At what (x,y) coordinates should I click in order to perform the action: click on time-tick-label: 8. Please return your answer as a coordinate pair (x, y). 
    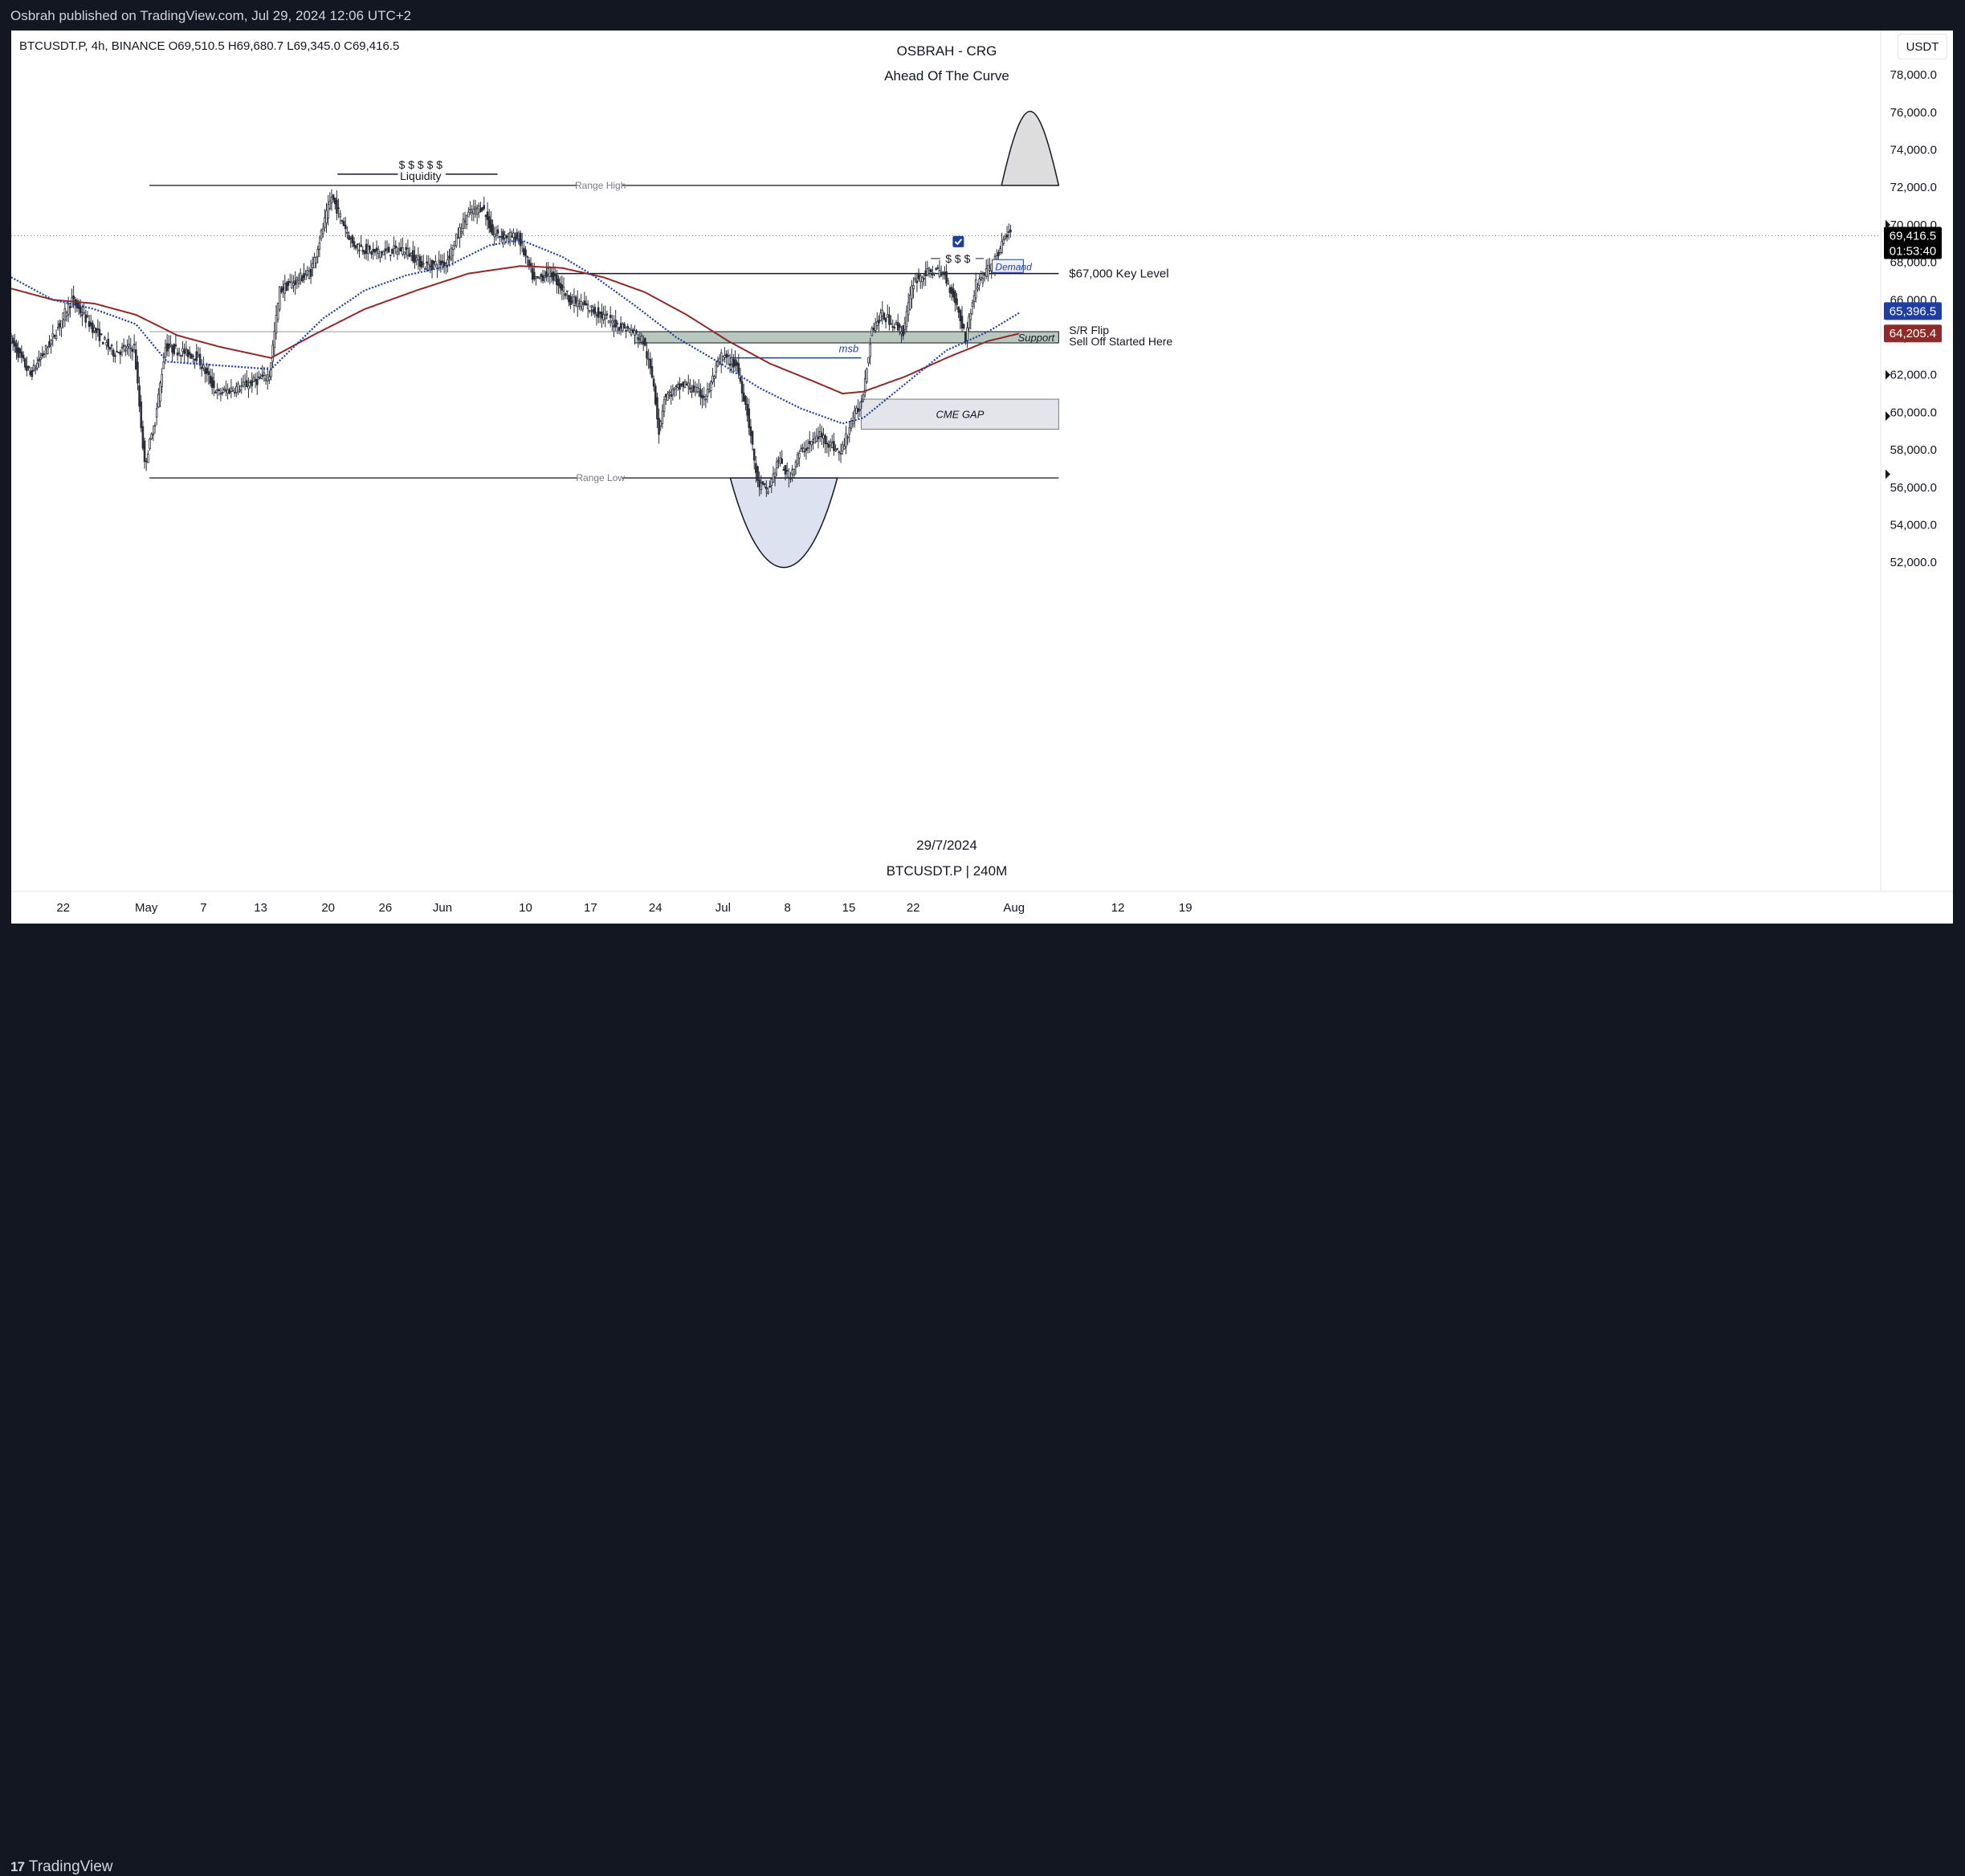
    Looking at the image, I should click on (787, 908).